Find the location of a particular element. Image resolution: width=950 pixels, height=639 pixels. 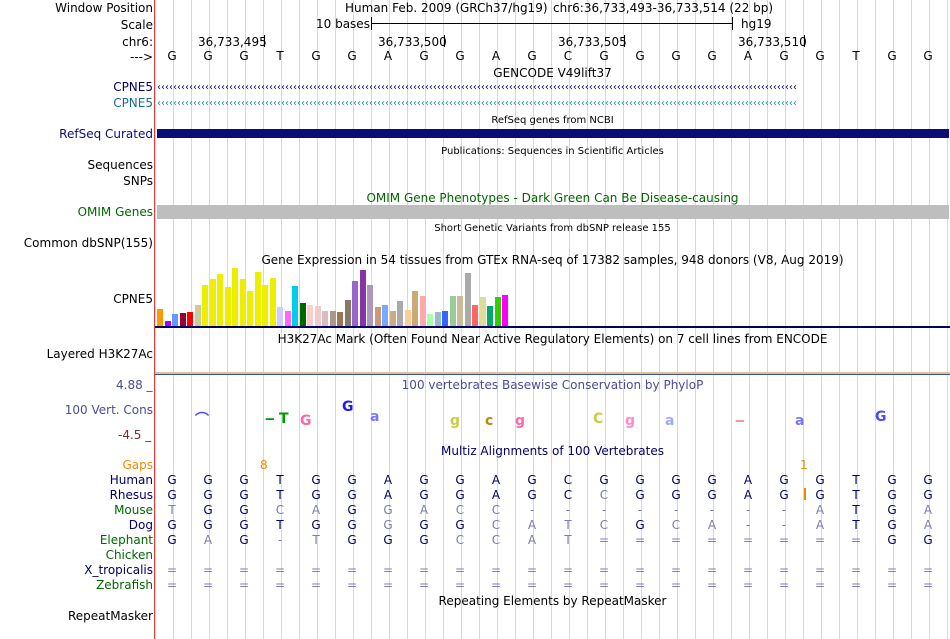

refseq-track-label: RefSeq Curated is located at coordinates (106, 134).